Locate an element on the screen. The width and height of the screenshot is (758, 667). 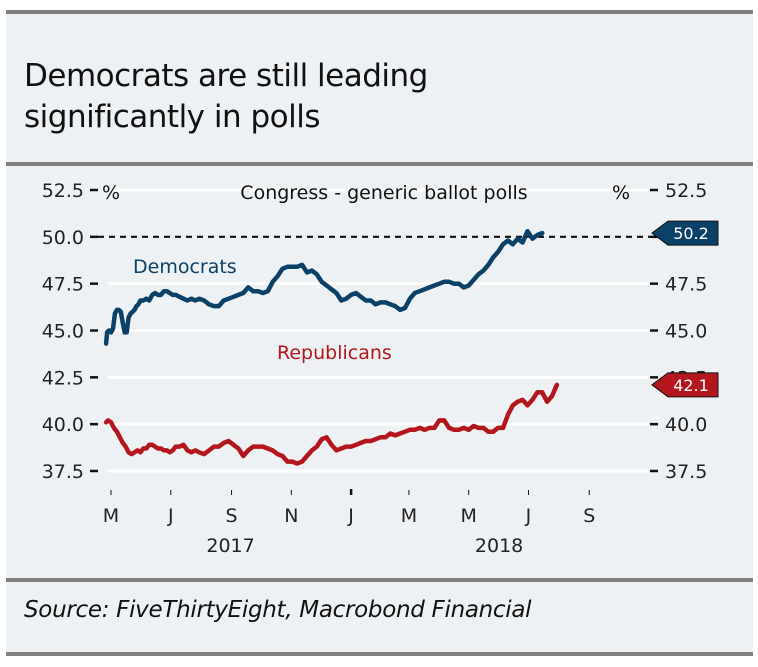
top-rule is located at coordinates (379, 12).